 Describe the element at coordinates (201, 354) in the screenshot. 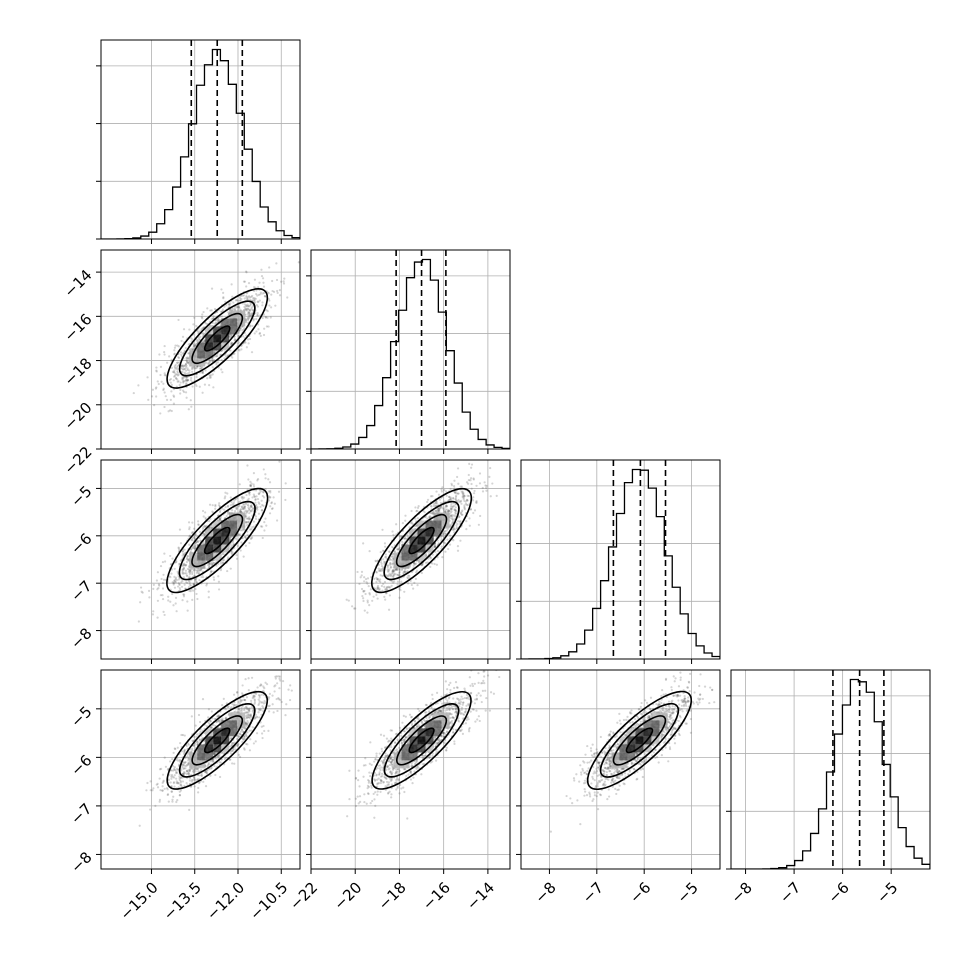

I see `density-cell` at that location.